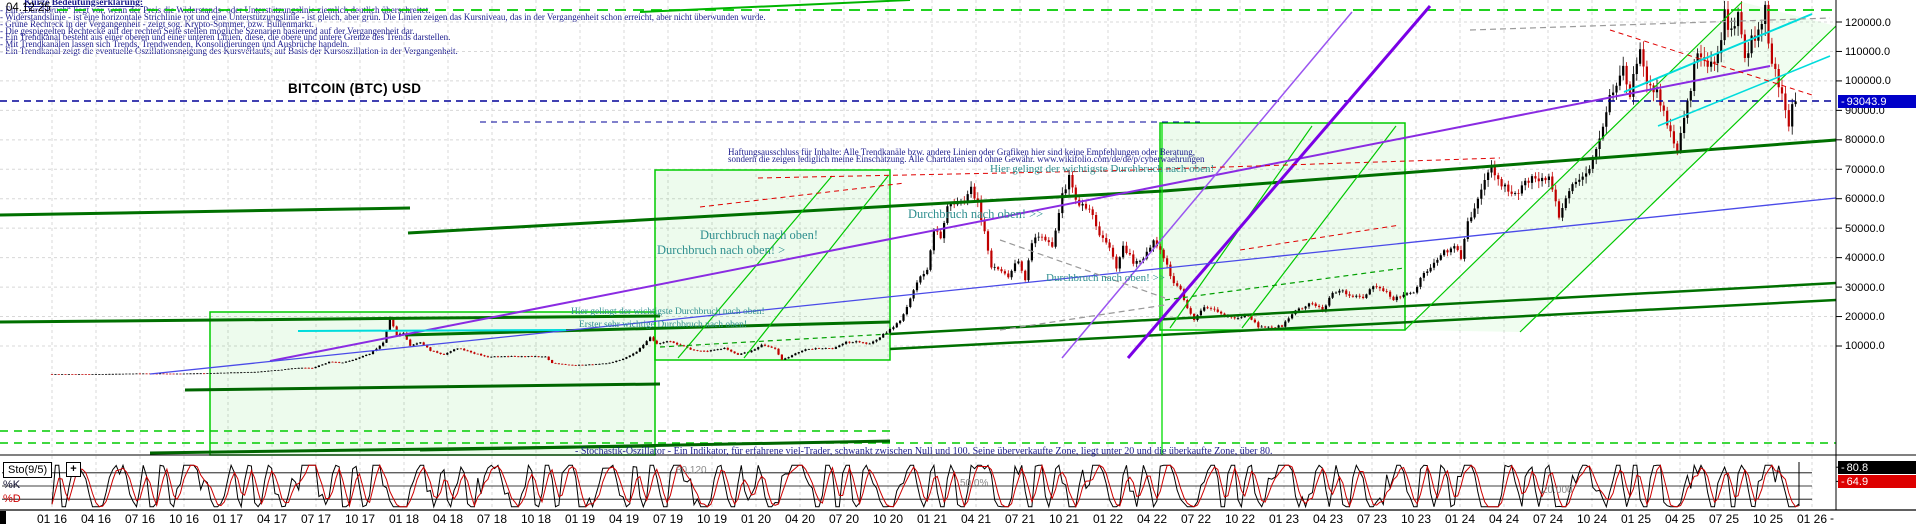  Describe the element at coordinates (1152, 518) in the screenshot. I see `time-axis-label: 04 22` at that location.